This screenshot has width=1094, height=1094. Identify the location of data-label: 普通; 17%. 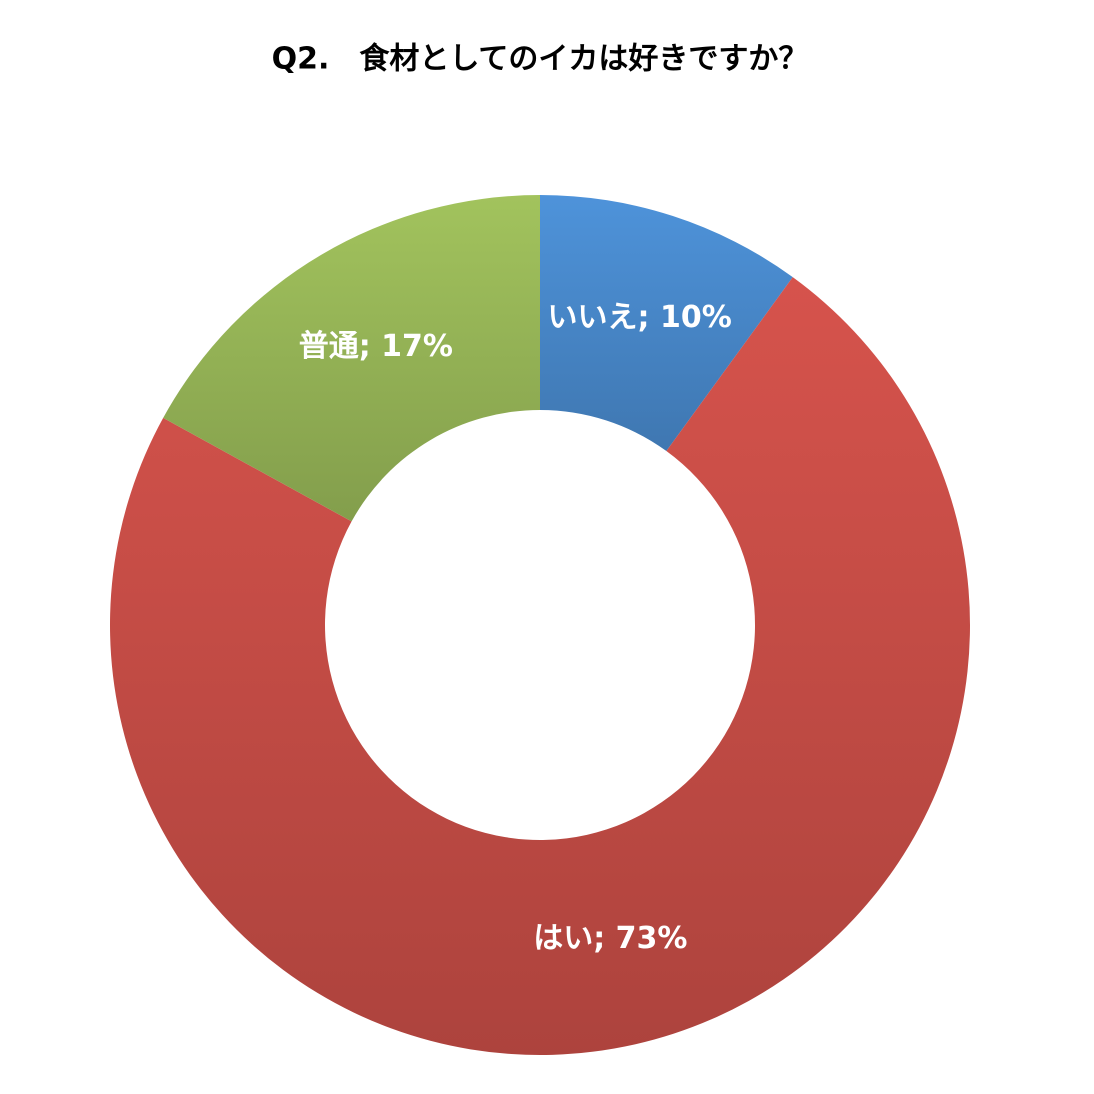
(376, 346).